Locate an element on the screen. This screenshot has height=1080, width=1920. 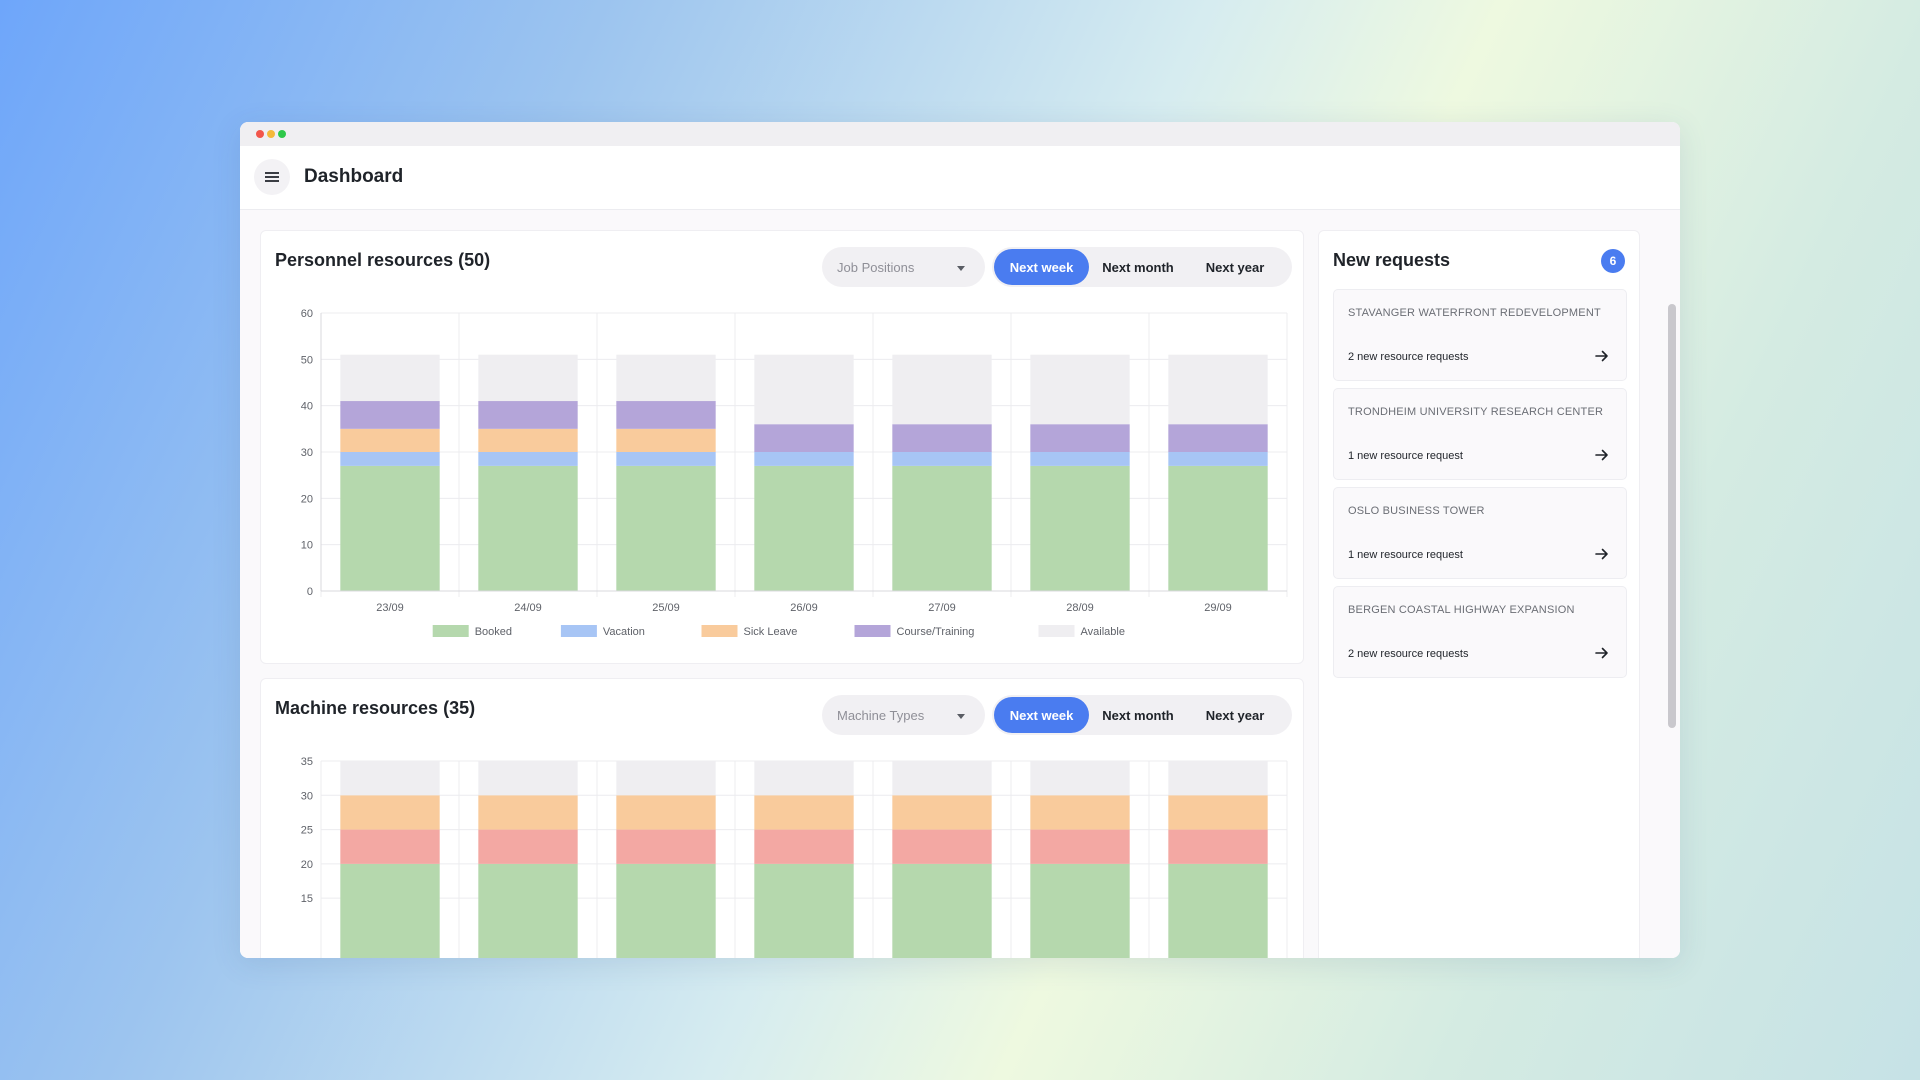
minimize-window-icon is located at coordinates (271, 134).